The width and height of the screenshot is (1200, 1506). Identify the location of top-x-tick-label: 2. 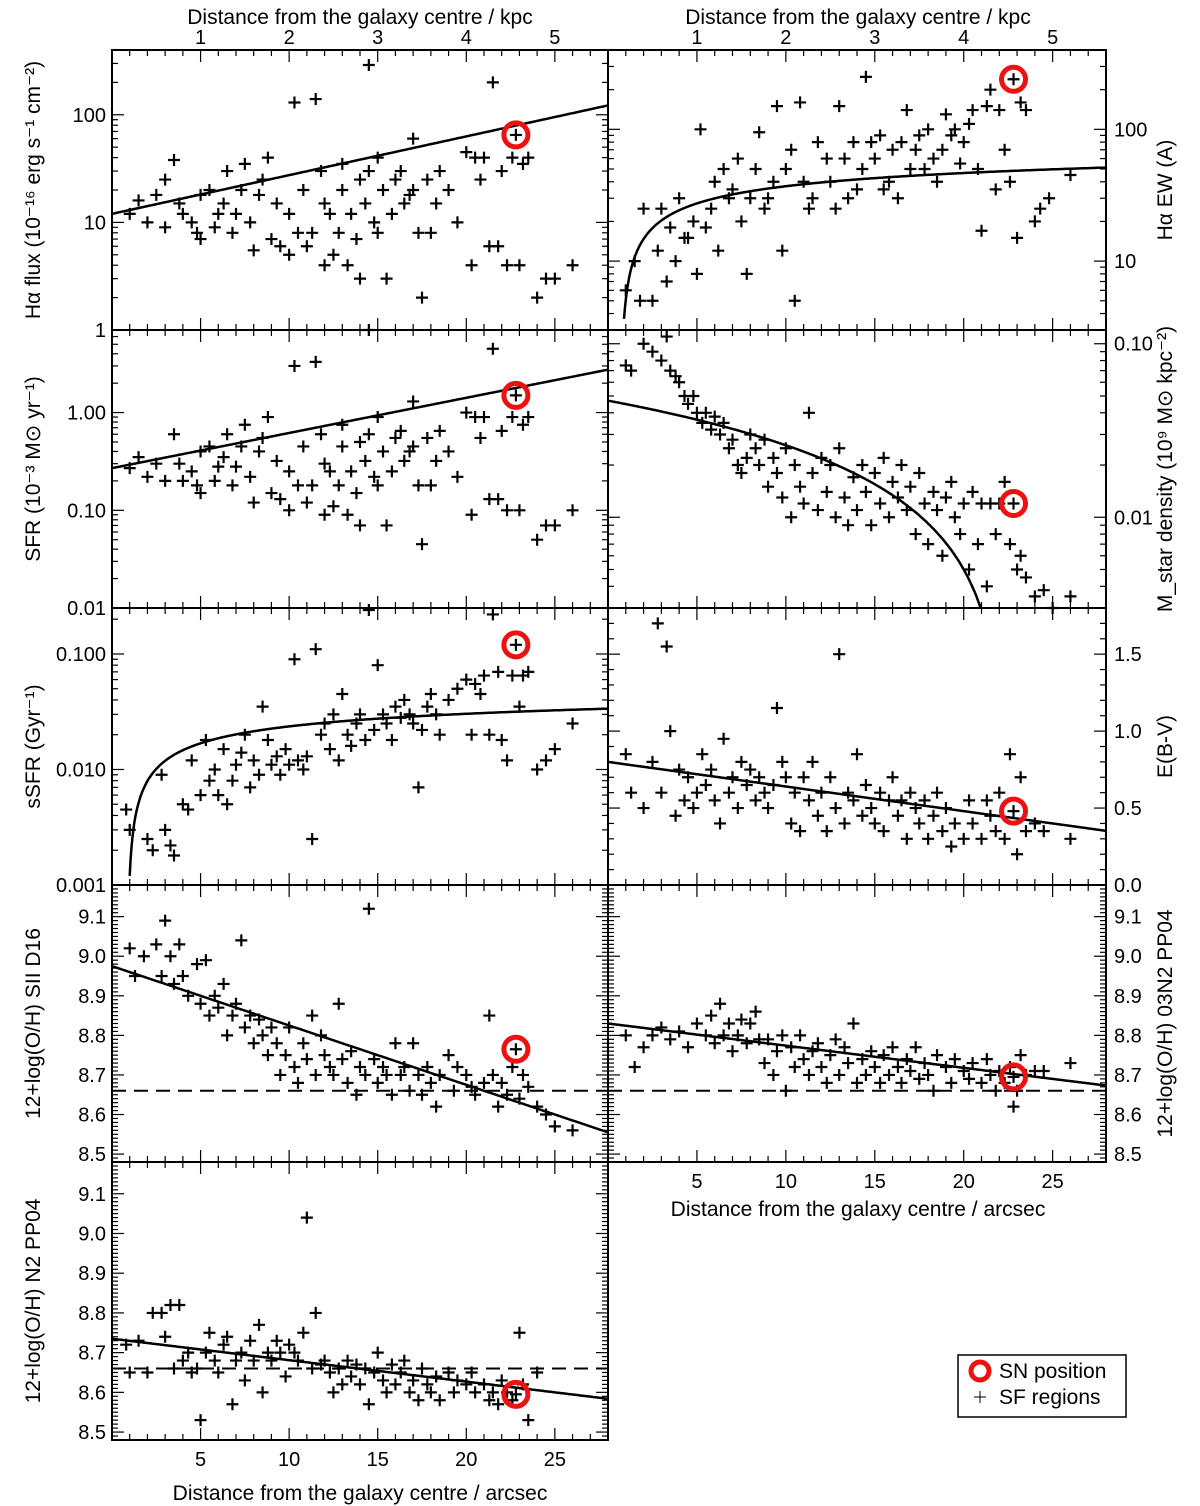
(785, 38).